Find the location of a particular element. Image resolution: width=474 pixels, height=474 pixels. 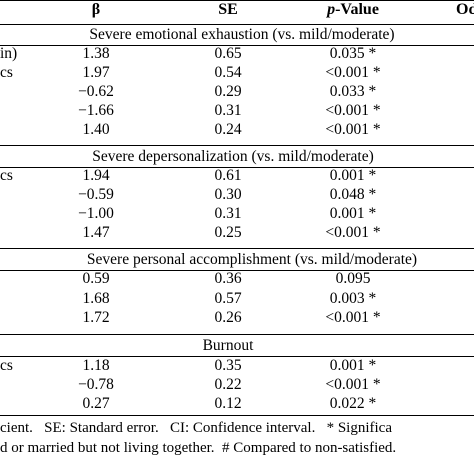

top-rule is located at coordinates (237, 0).